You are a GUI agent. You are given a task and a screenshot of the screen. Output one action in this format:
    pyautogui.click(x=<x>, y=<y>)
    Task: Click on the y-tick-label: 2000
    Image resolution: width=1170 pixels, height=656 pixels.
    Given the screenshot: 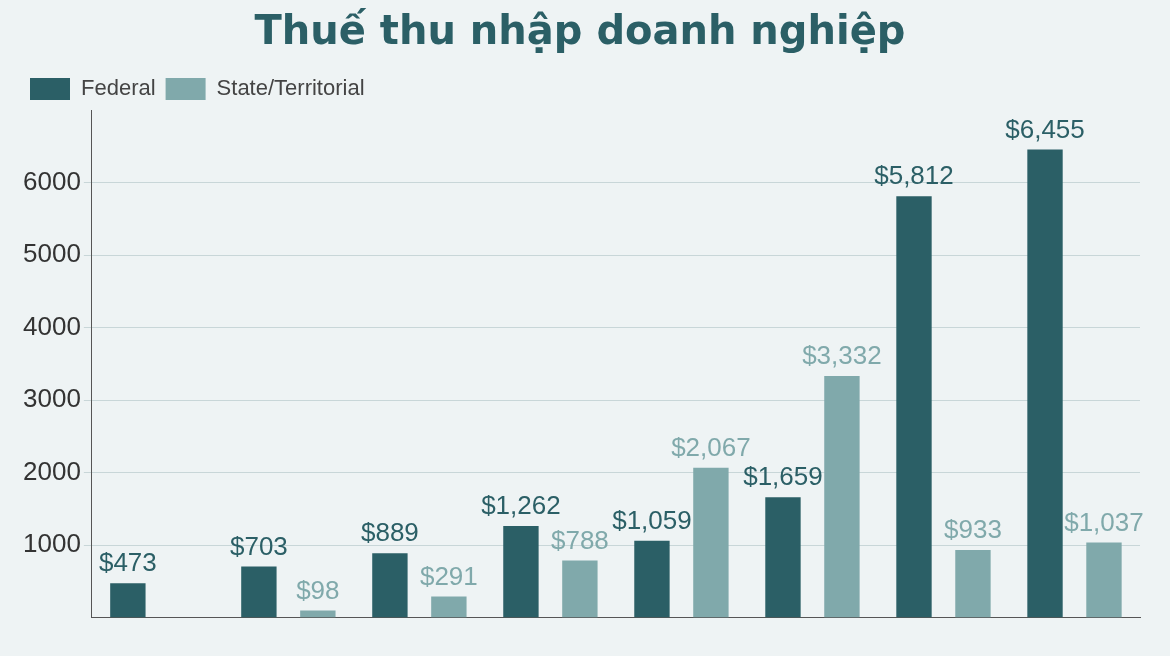 What is the action you would take?
    pyautogui.click(x=52, y=470)
    